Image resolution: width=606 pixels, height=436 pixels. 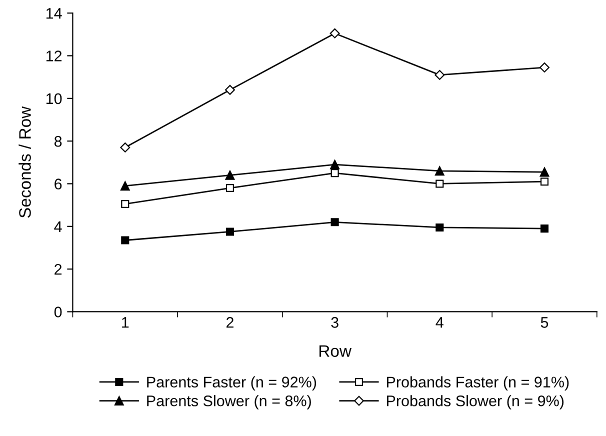 What do you see at coordinates (58, 184) in the screenshot?
I see `y-tick-label: 6` at bounding box center [58, 184].